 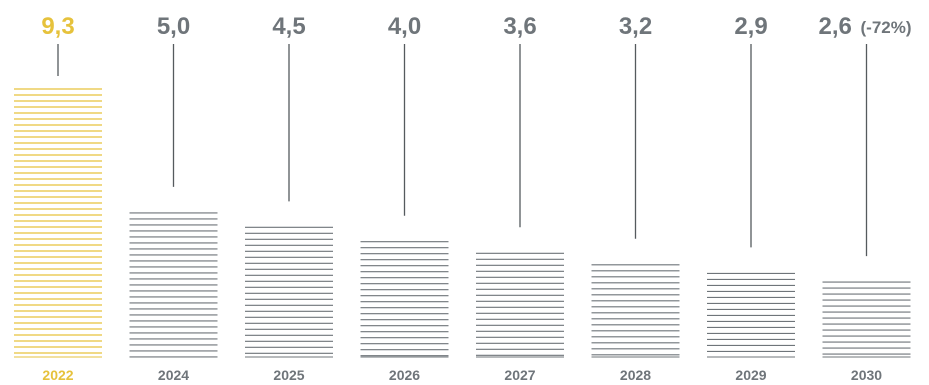 What do you see at coordinates (750, 375) in the screenshot?
I see `year-label-2029: 2029` at bounding box center [750, 375].